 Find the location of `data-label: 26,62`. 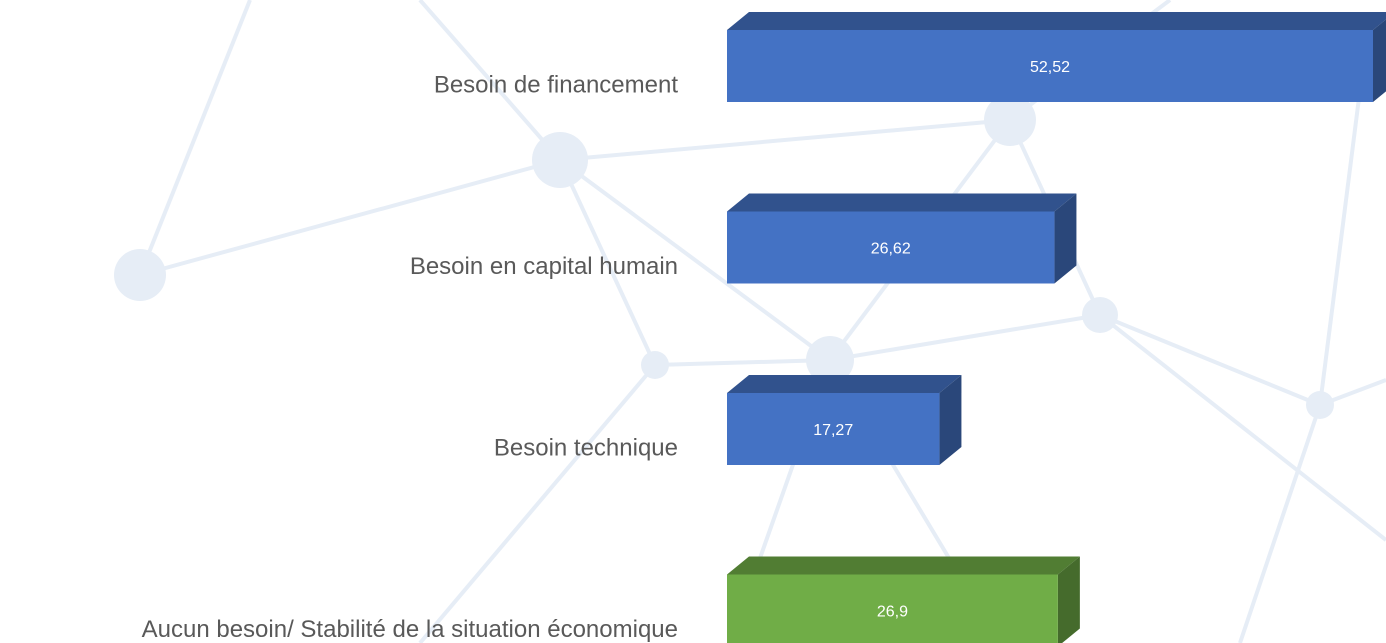

data-label: 26,62 is located at coordinates (891, 249).